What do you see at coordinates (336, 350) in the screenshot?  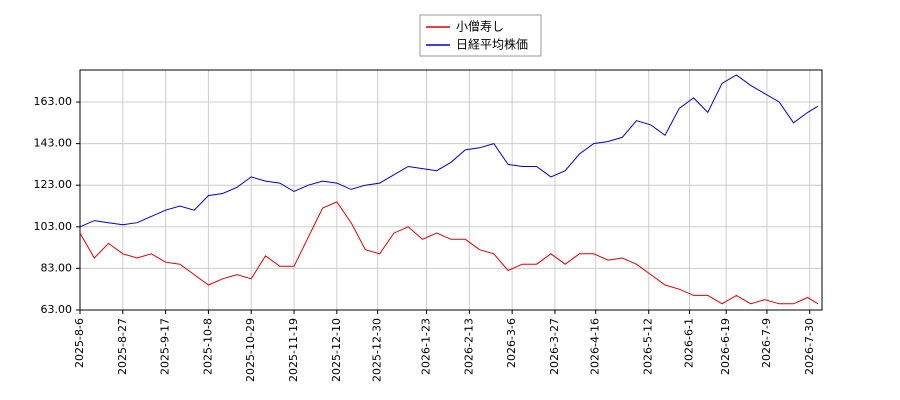 I see `x-tick-label: 2025-12-10` at bounding box center [336, 350].